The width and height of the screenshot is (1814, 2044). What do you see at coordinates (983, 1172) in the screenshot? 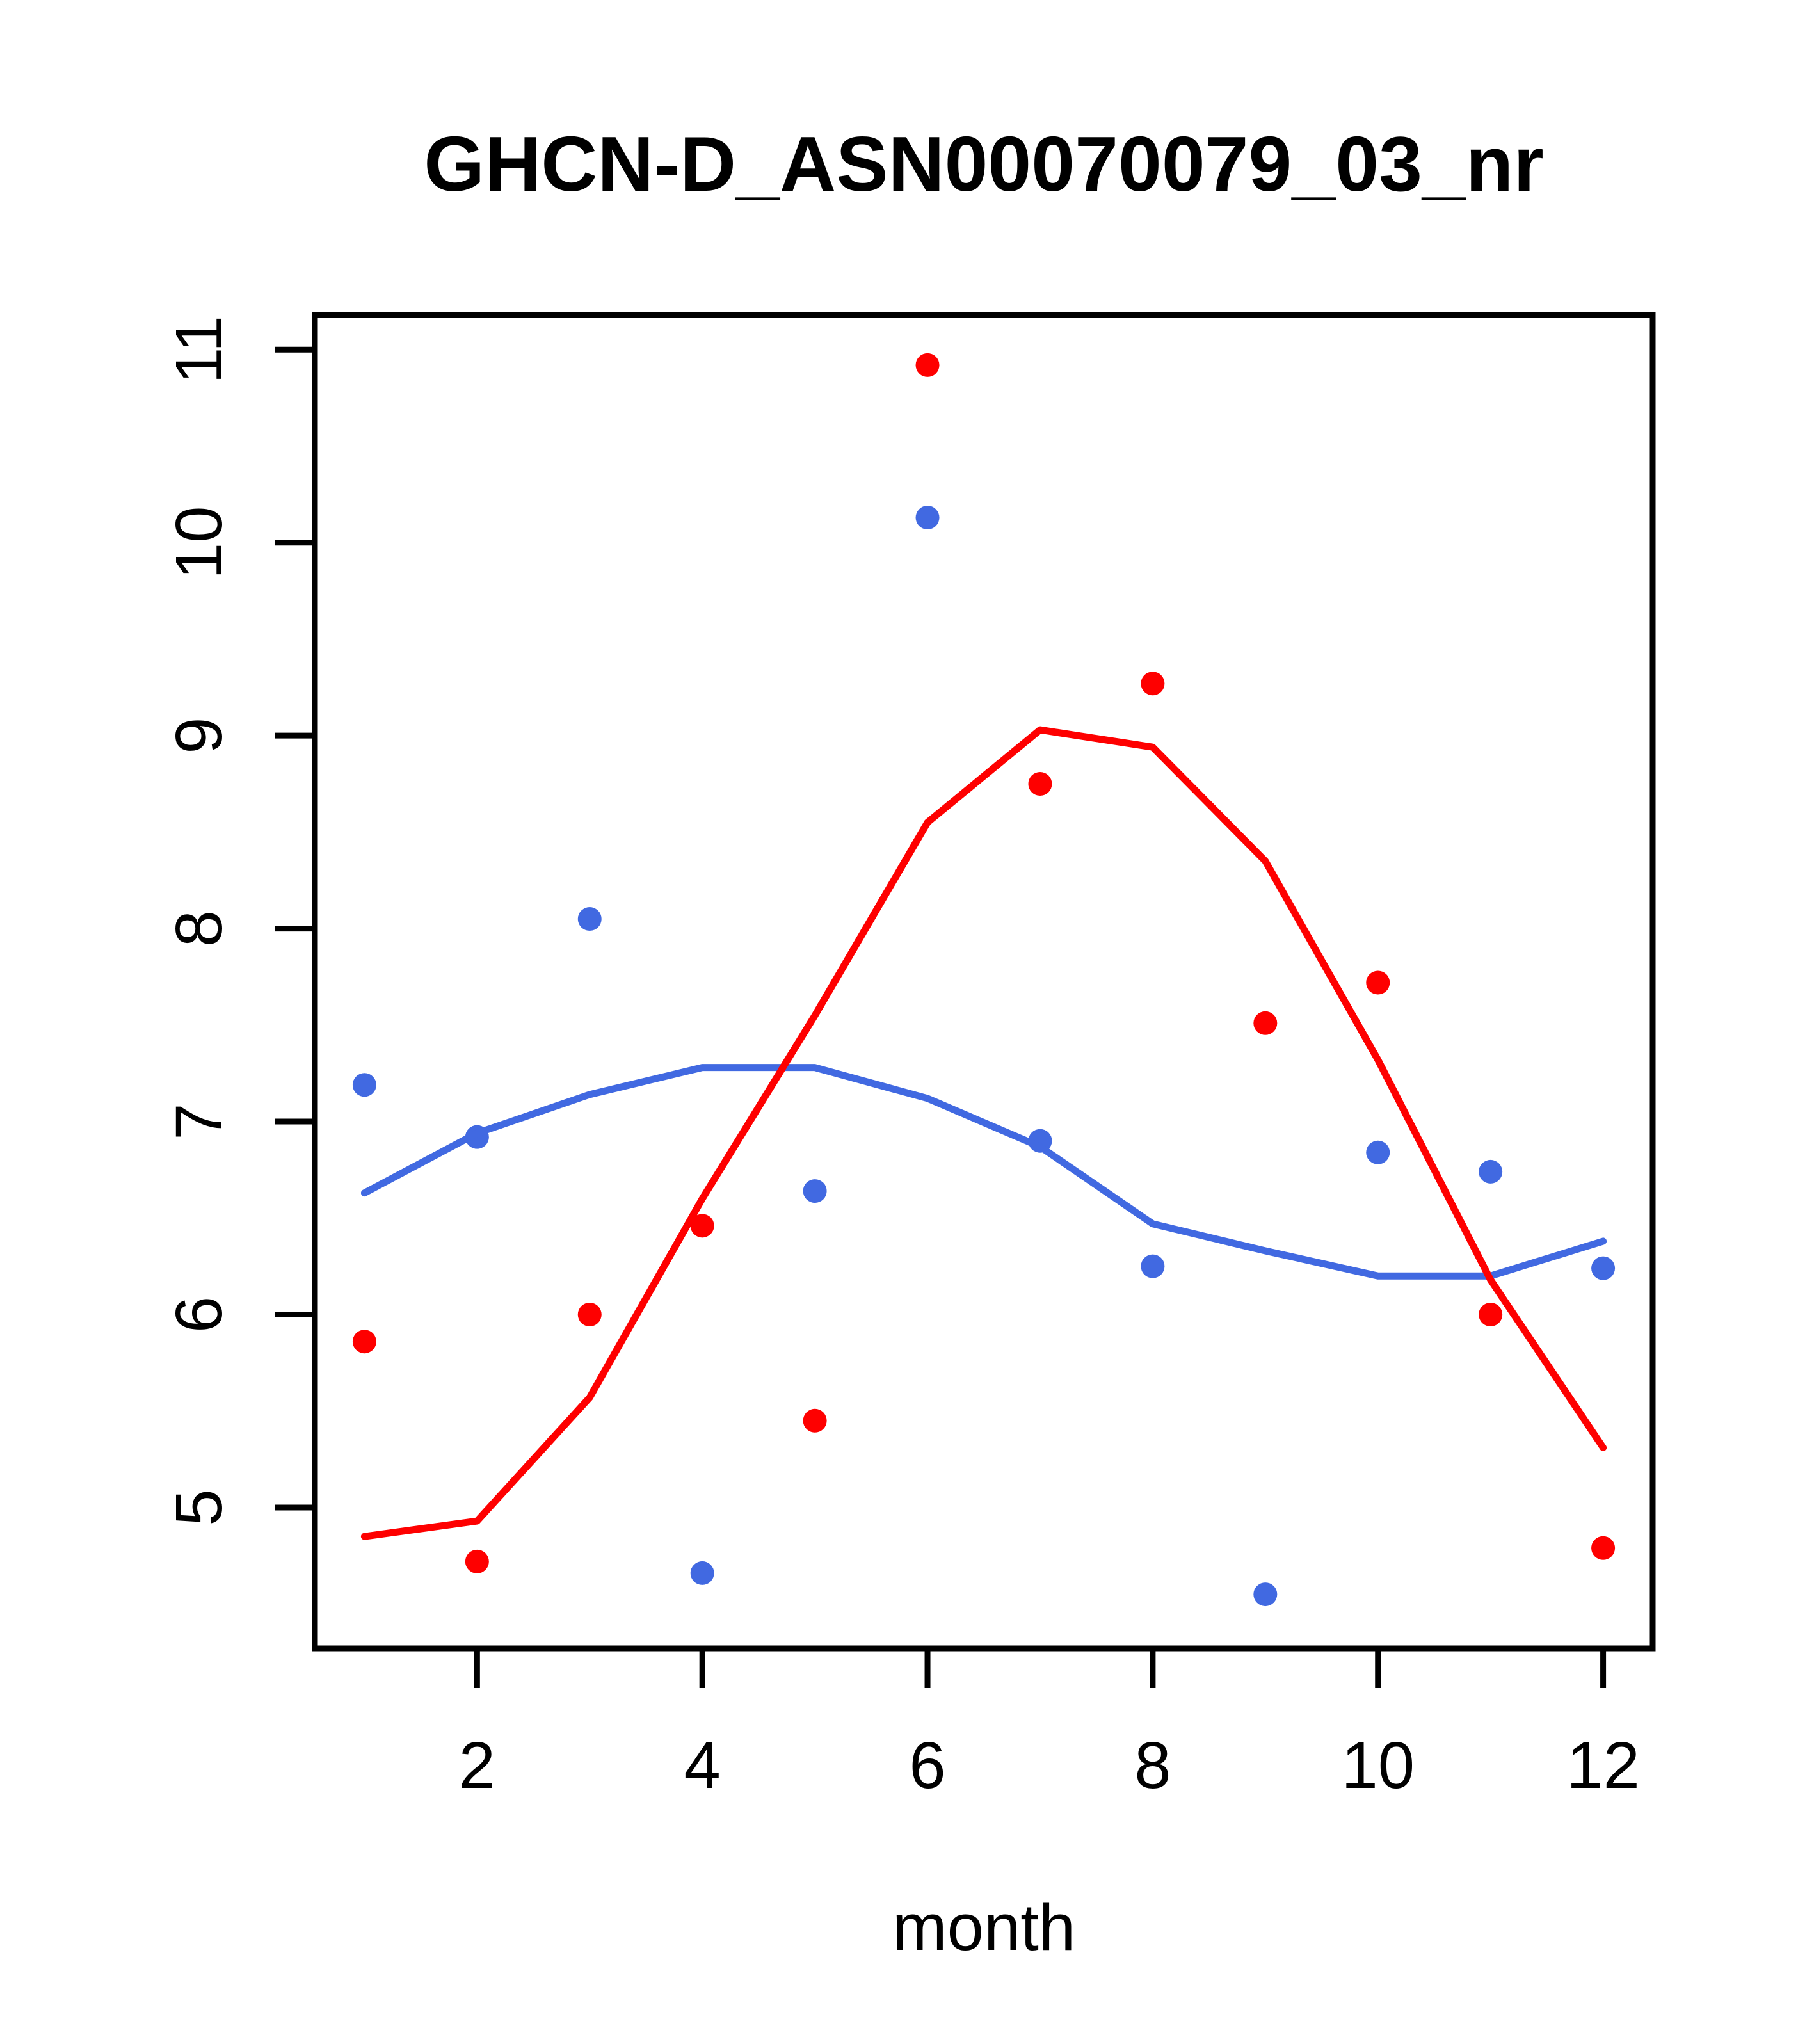
I see `blue-smooth-line` at bounding box center [983, 1172].